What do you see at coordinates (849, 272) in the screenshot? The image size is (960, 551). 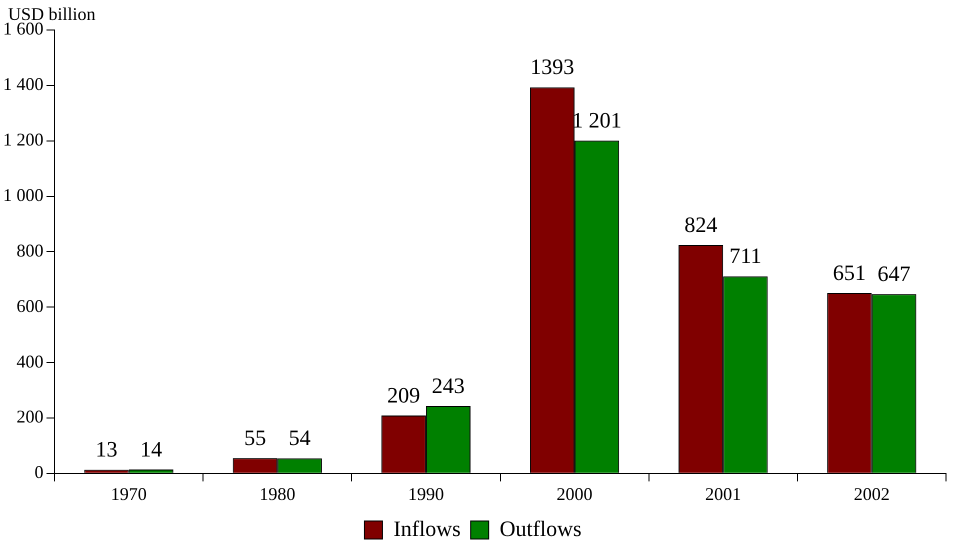 I see `data-label: 651` at bounding box center [849, 272].